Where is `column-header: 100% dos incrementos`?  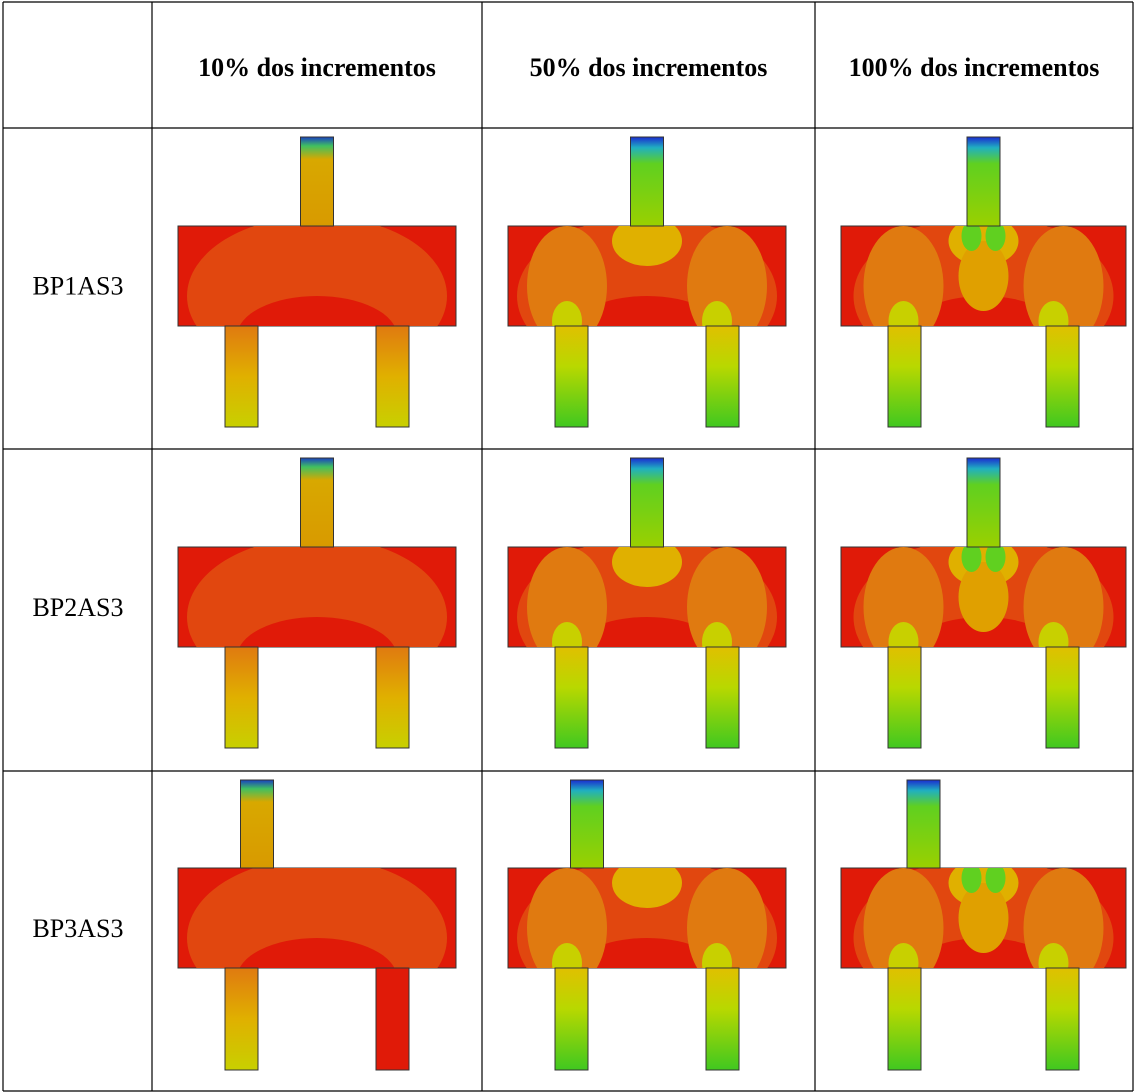
column-header: 100% dos incrementos is located at coordinates (974, 67).